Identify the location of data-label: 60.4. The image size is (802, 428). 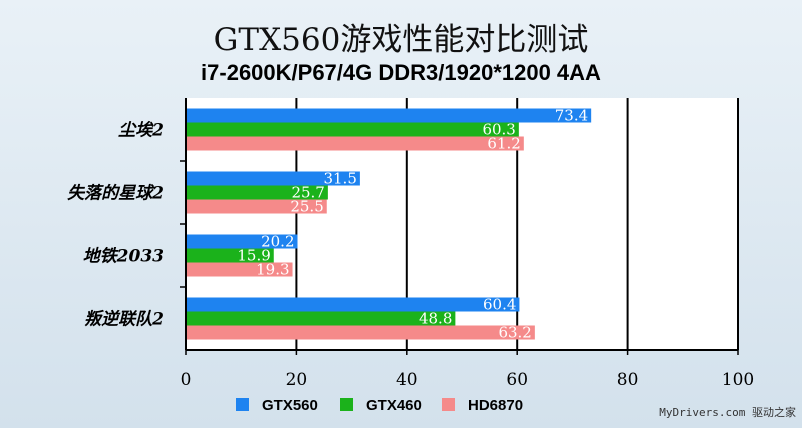
(499, 305).